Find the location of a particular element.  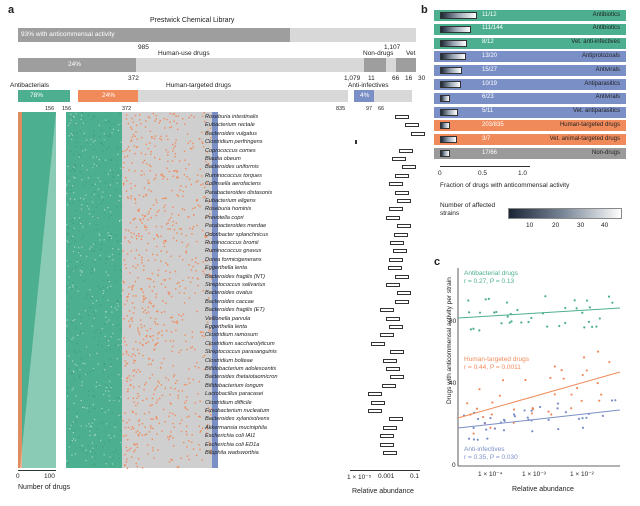

c-xtick-1: 1 × 10⁻⁴ is located at coordinates (490, 474).